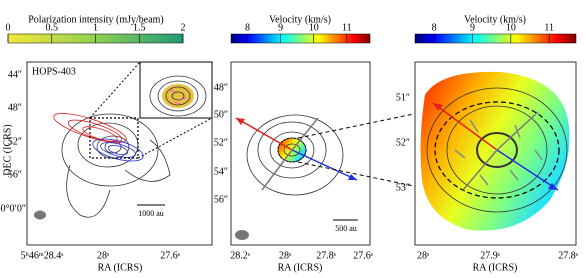 The height and width of the screenshot is (278, 586). What do you see at coordinates (403, 187) in the screenshot?
I see `y-tick-label: 53″` at bounding box center [403, 187].